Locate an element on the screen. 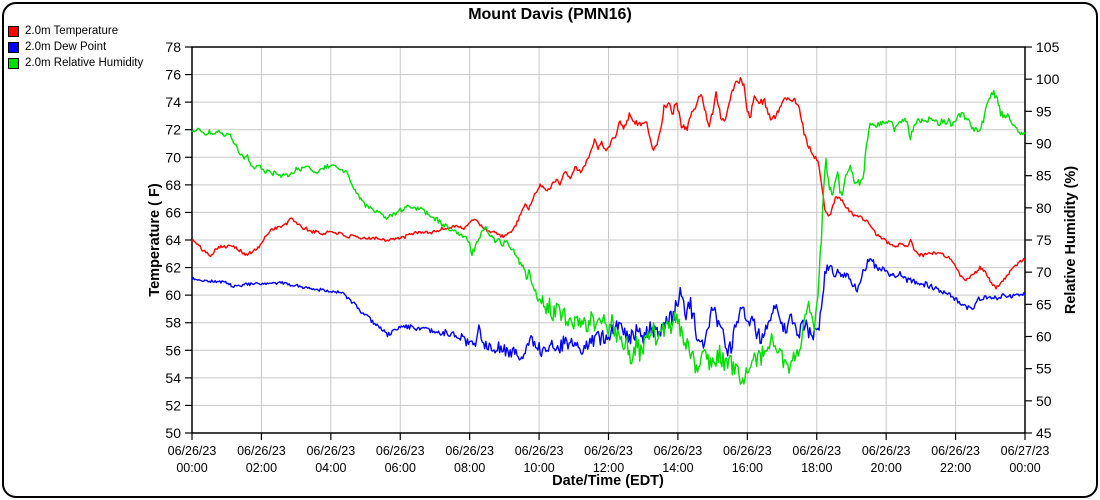 The width and height of the screenshot is (1100, 500). x-tick-time-label: 14:00 is located at coordinates (677, 468).